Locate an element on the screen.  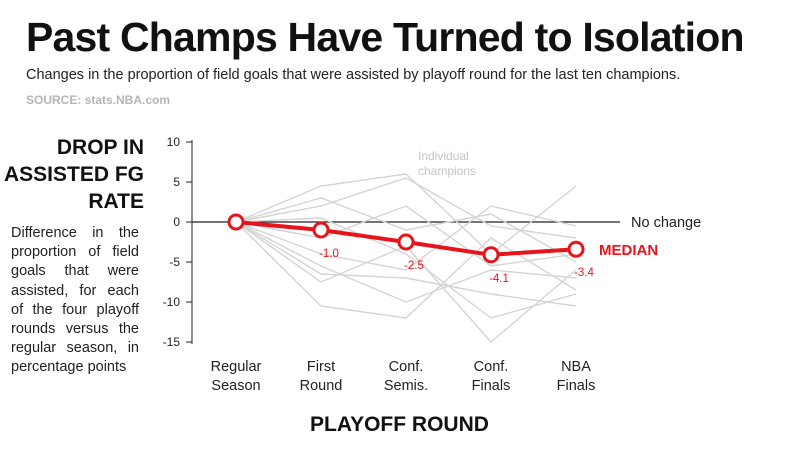
median-data-label: -4.1 is located at coordinates (499, 279).